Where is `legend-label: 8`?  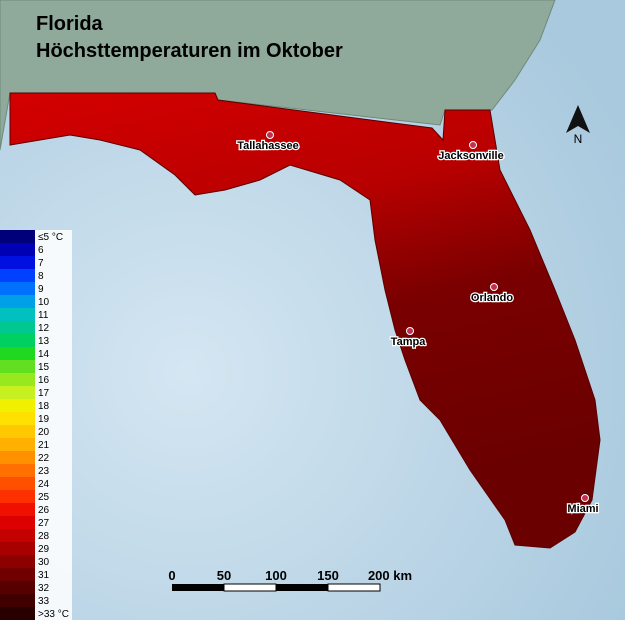
legend-label: 8 is located at coordinates (41, 276).